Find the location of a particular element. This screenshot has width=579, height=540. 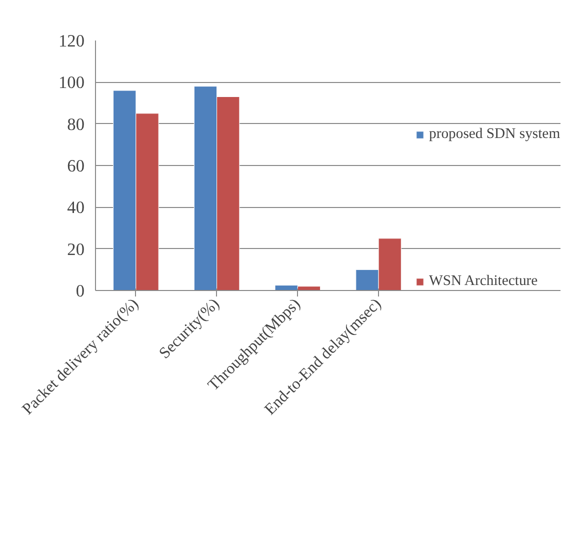

y-tick-label: 80 is located at coordinates (75, 124).